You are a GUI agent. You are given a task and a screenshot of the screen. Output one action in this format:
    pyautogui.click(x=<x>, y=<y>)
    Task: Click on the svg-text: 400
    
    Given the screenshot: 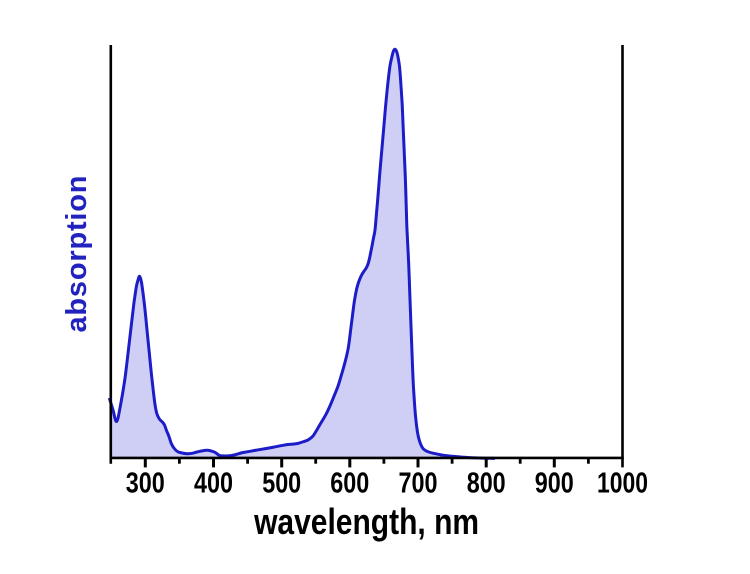 What is the action you would take?
    pyautogui.click(x=213, y=484)
    